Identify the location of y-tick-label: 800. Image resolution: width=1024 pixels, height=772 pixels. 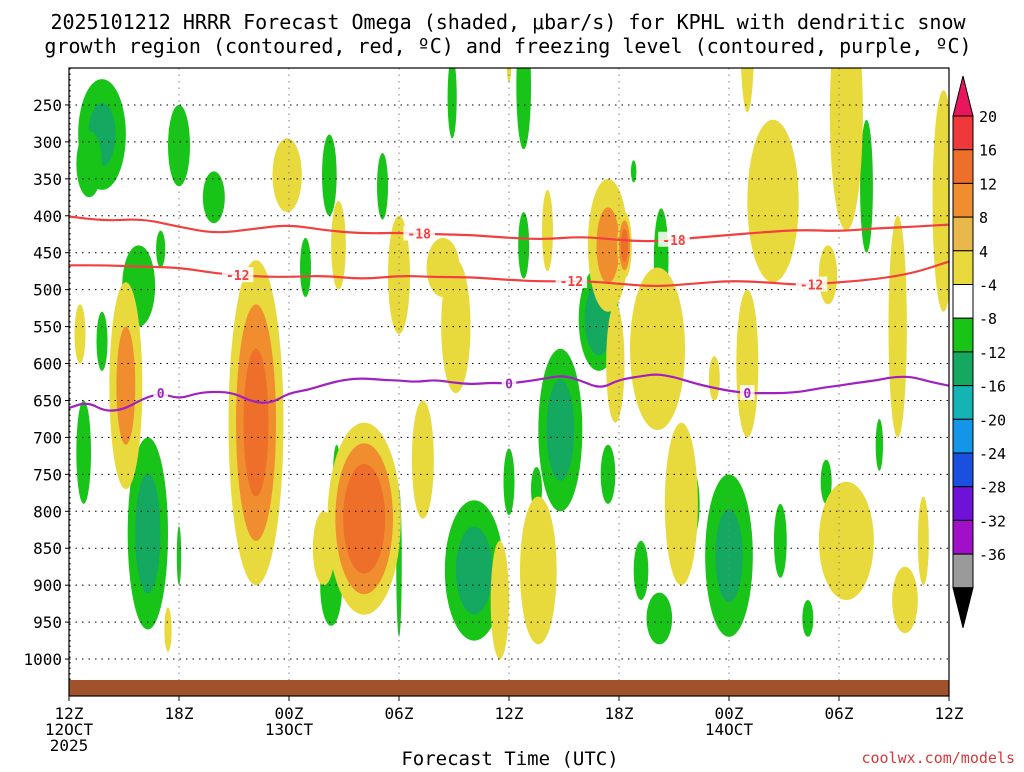
(47, 511).